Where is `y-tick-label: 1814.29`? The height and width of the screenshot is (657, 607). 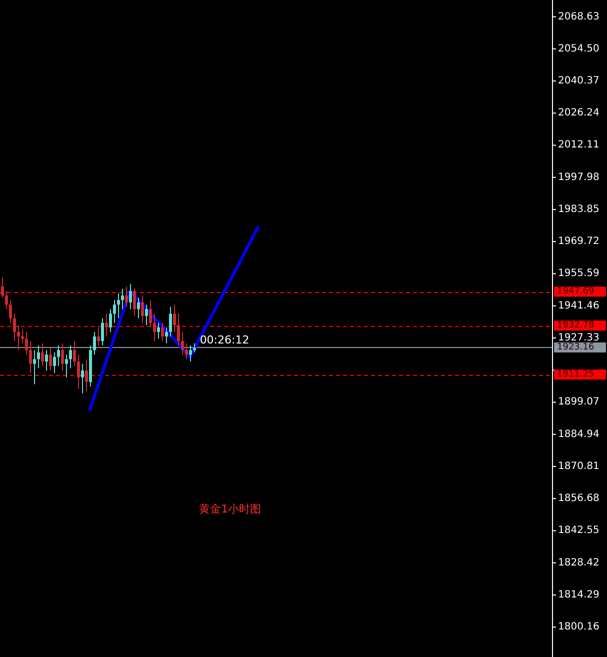
y-tick-label: 1814.29 is located at coordinates (579, 594).